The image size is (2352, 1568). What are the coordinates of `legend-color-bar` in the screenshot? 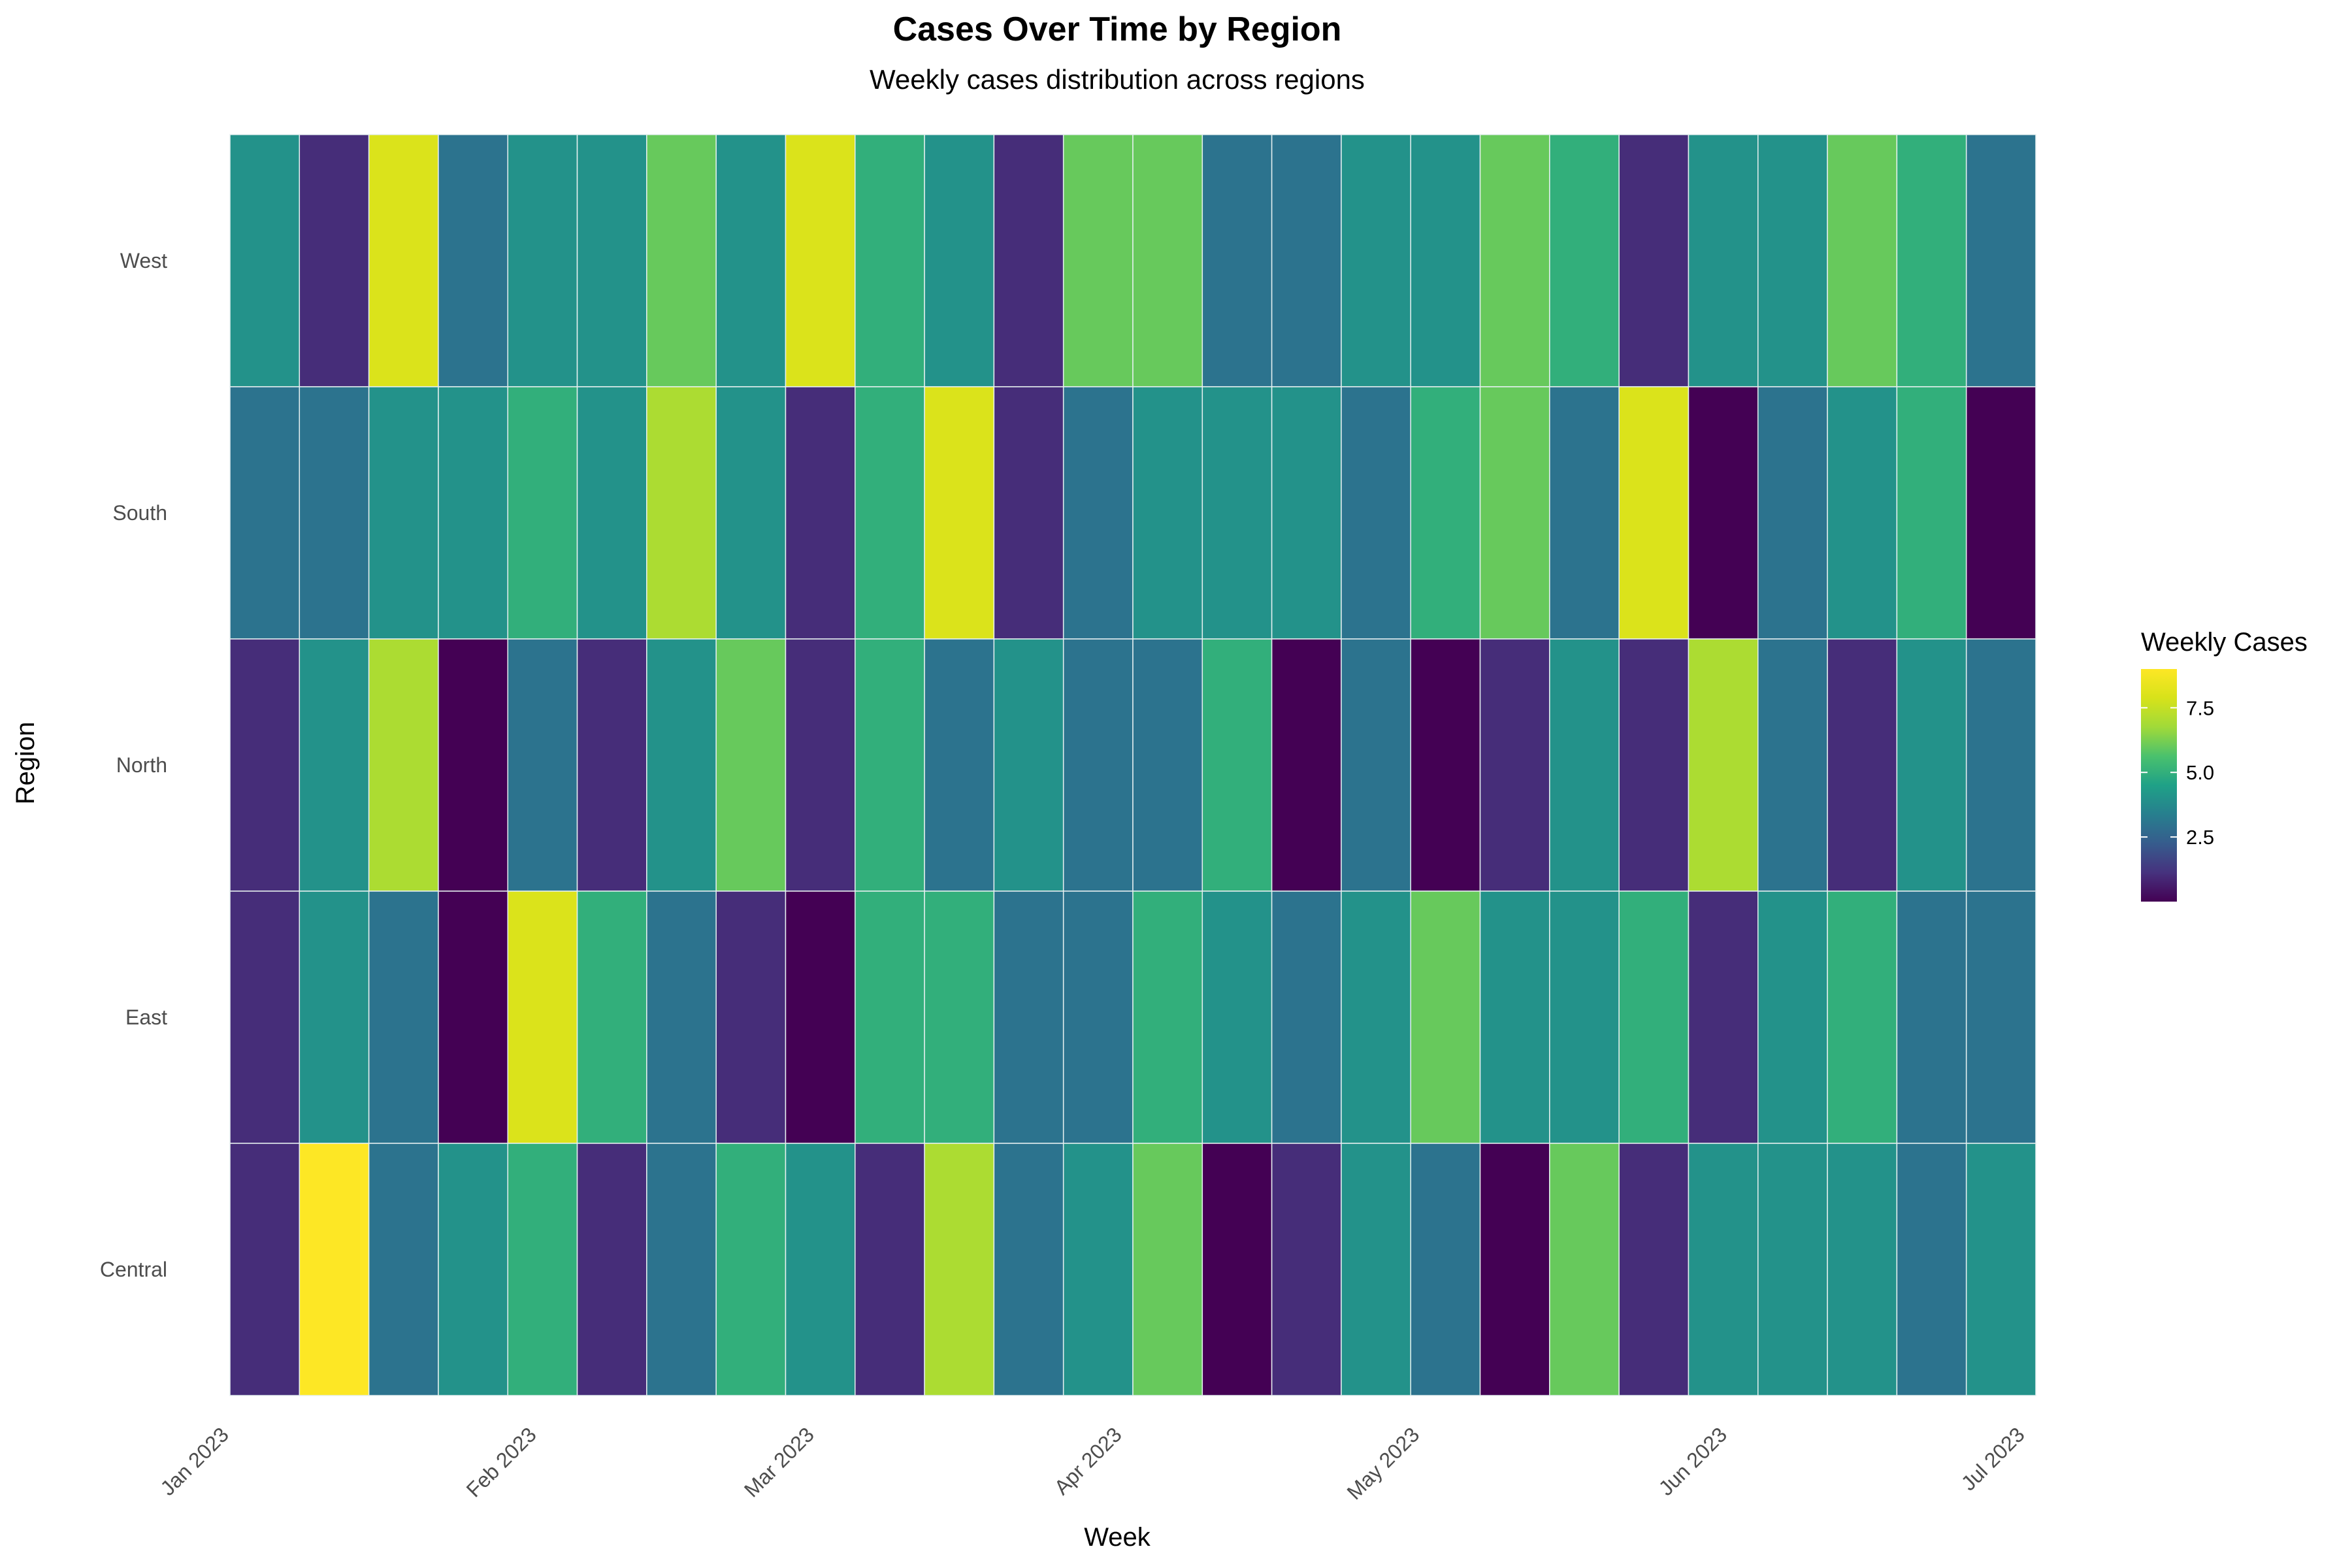 It's located at (2159, 785).